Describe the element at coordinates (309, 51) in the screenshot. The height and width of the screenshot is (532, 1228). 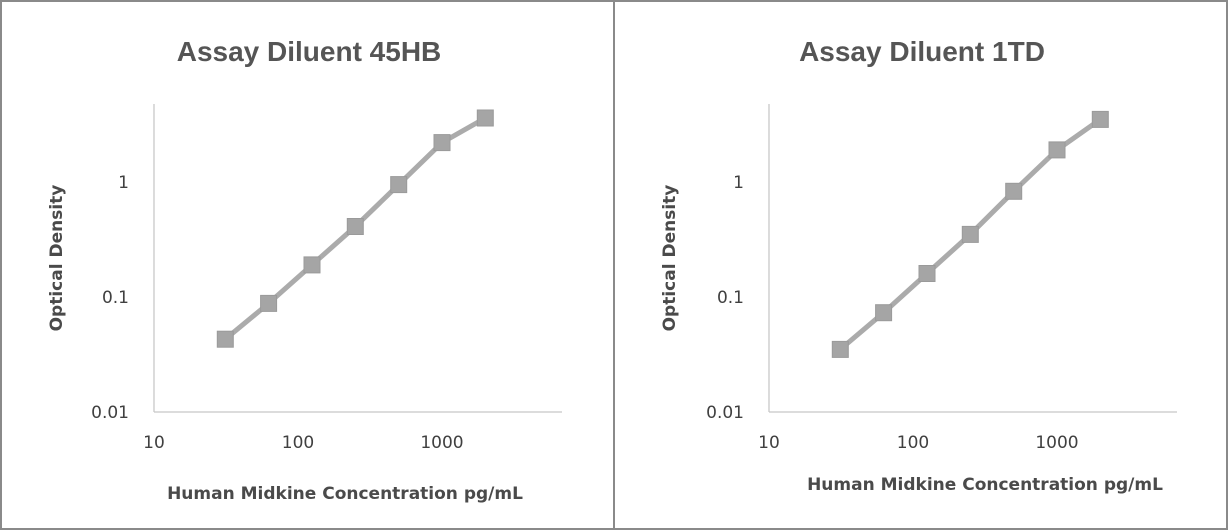
I see `chart-title: Assay Diluent 45HB` at that location.